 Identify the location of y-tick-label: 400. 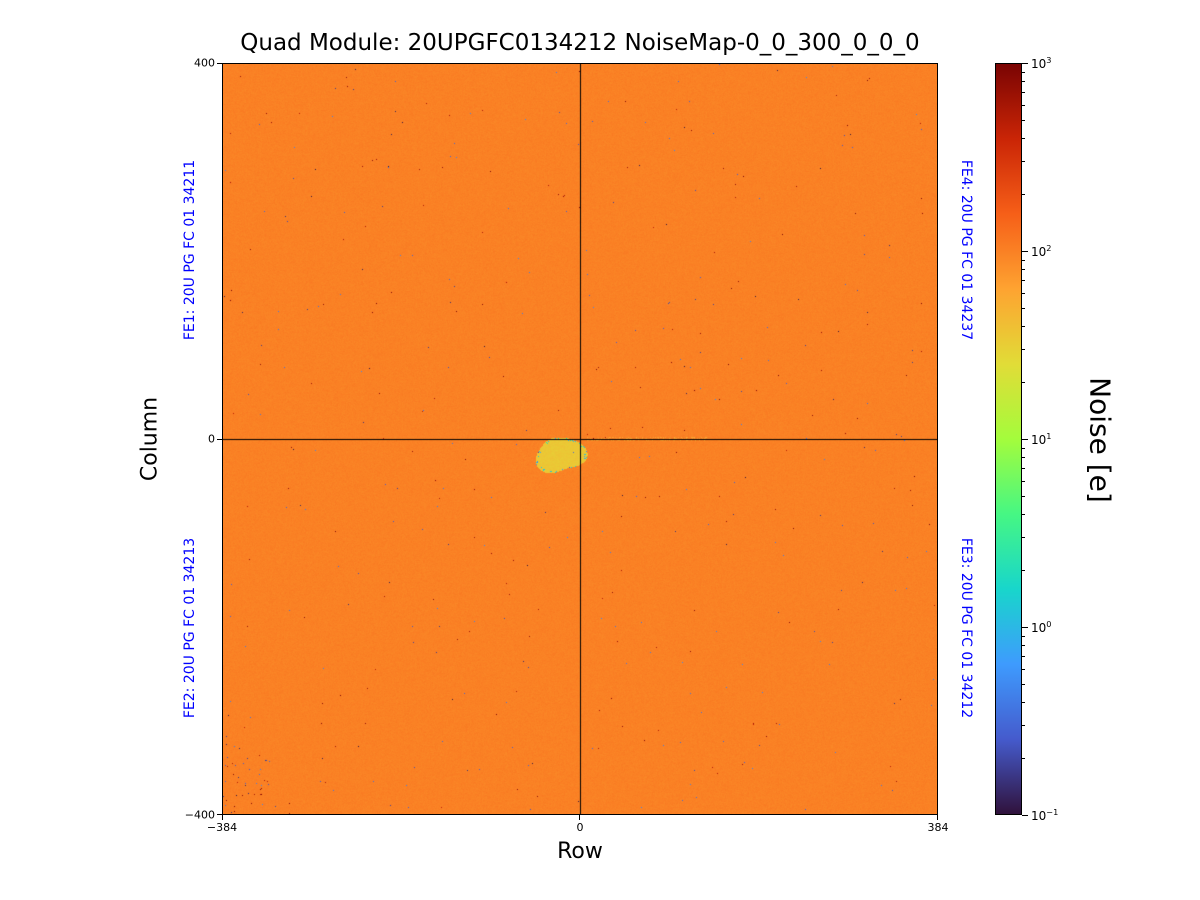
(204, 63).